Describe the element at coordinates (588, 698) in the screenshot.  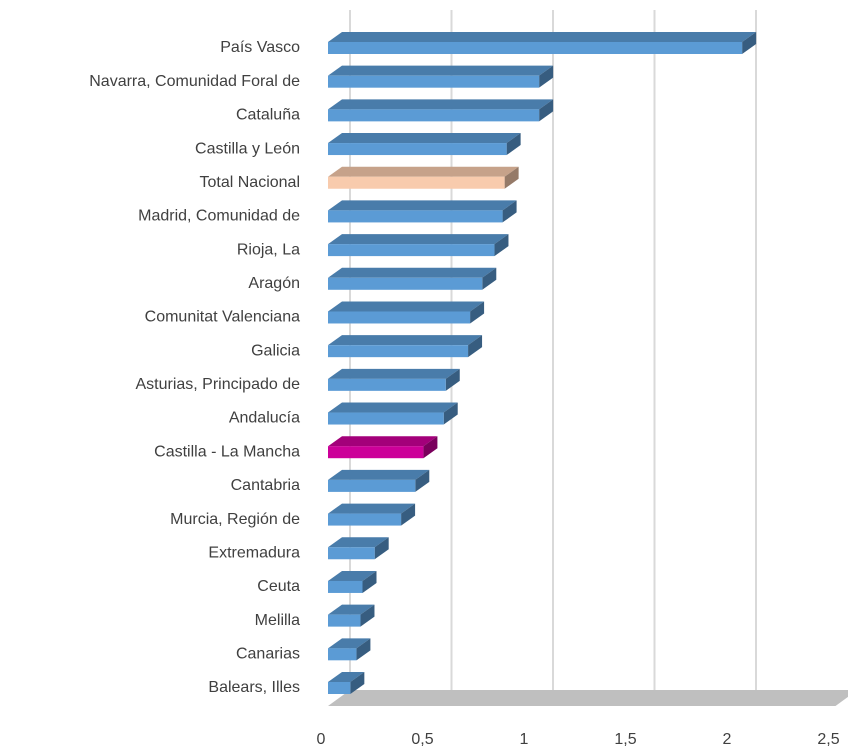
I see `floor` at that location.